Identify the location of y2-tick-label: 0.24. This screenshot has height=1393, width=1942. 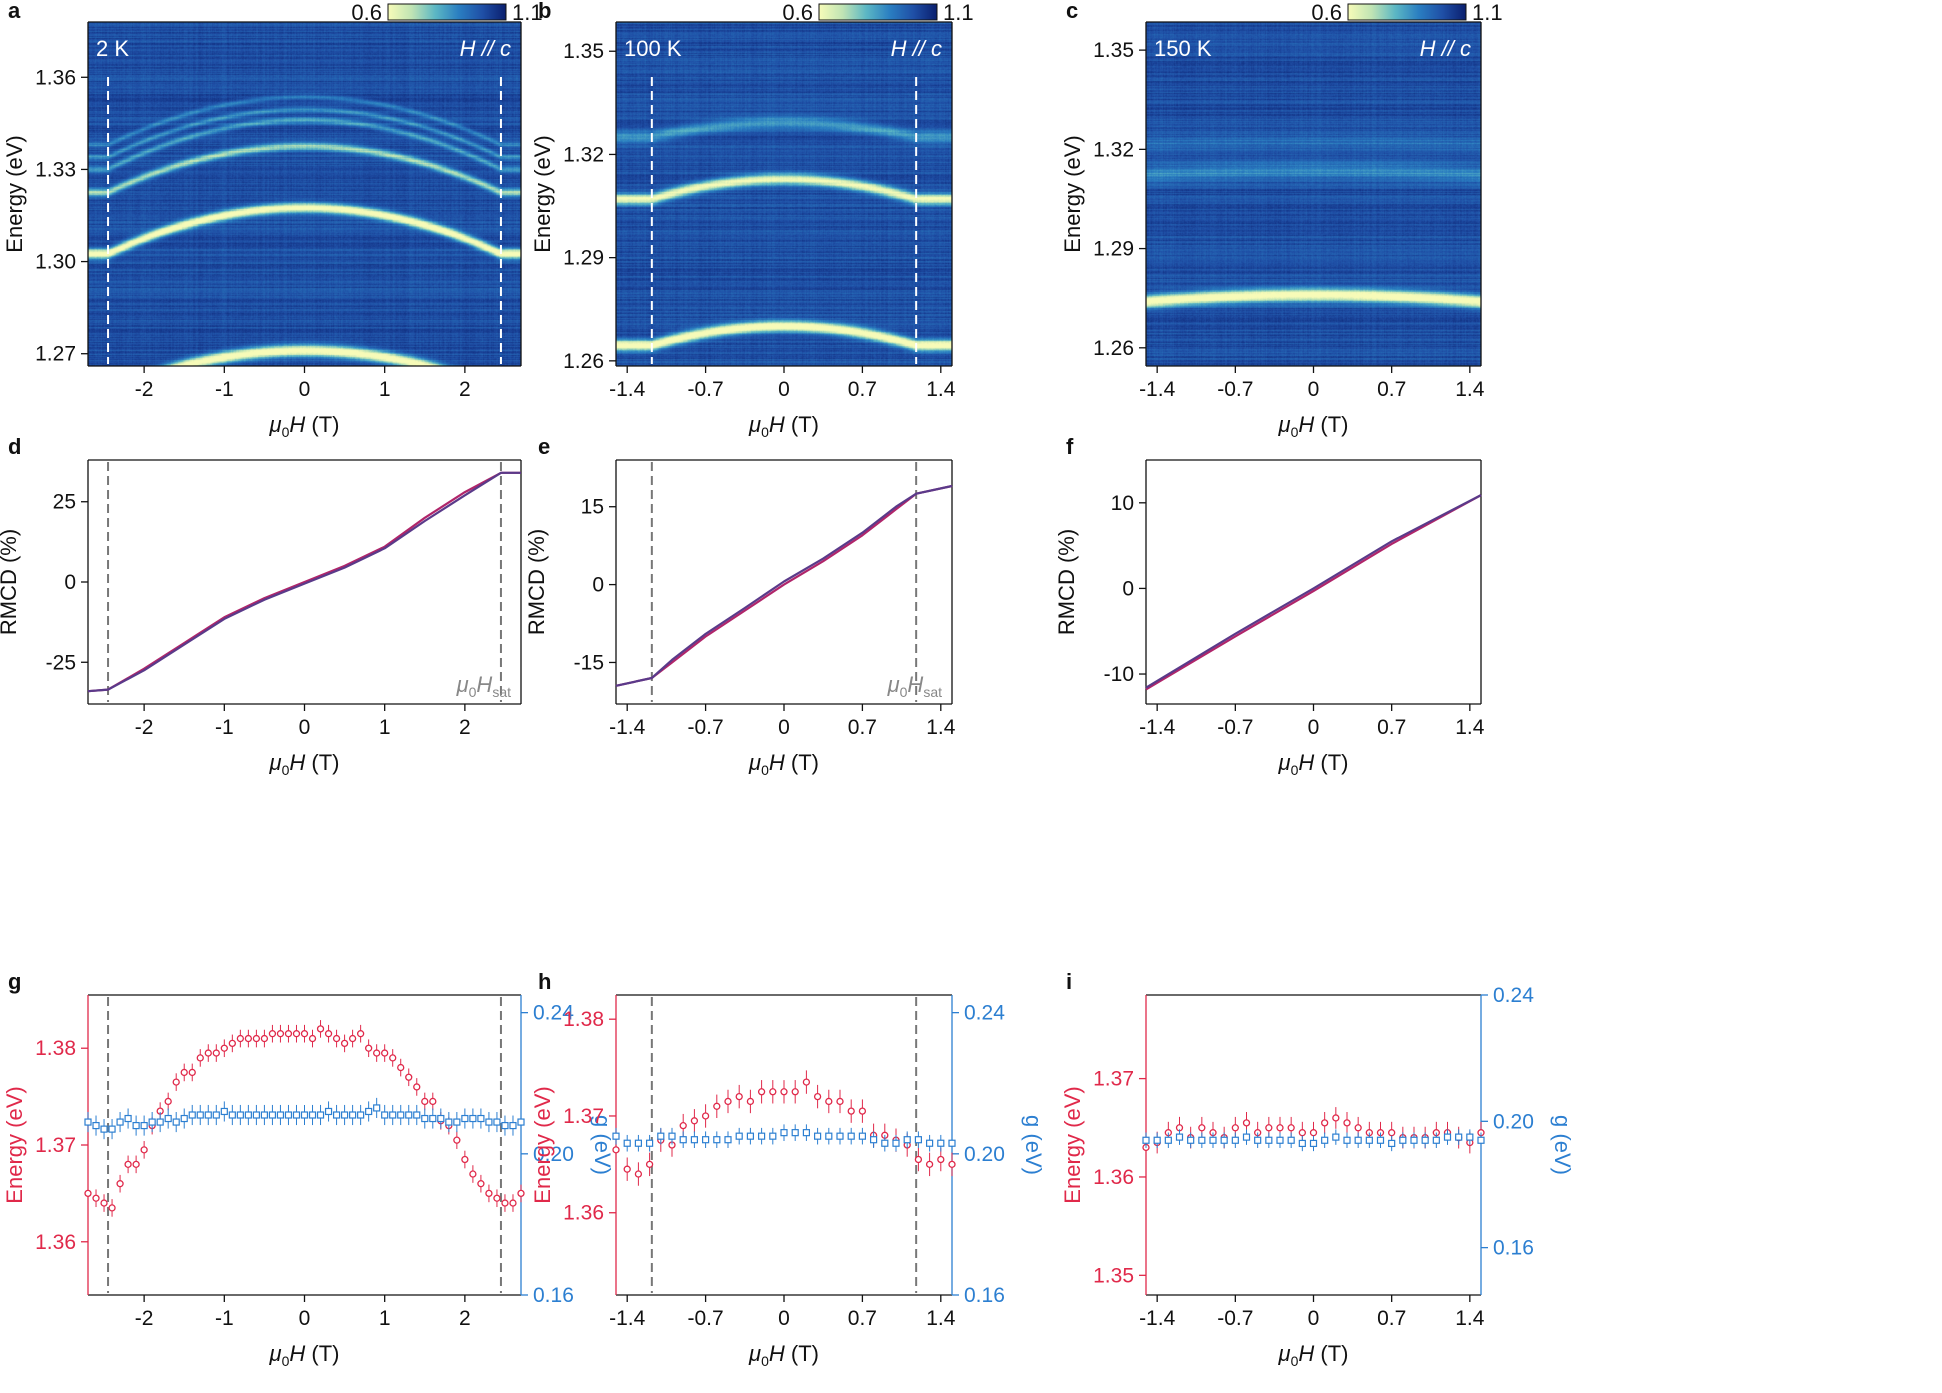
(984, 1013).